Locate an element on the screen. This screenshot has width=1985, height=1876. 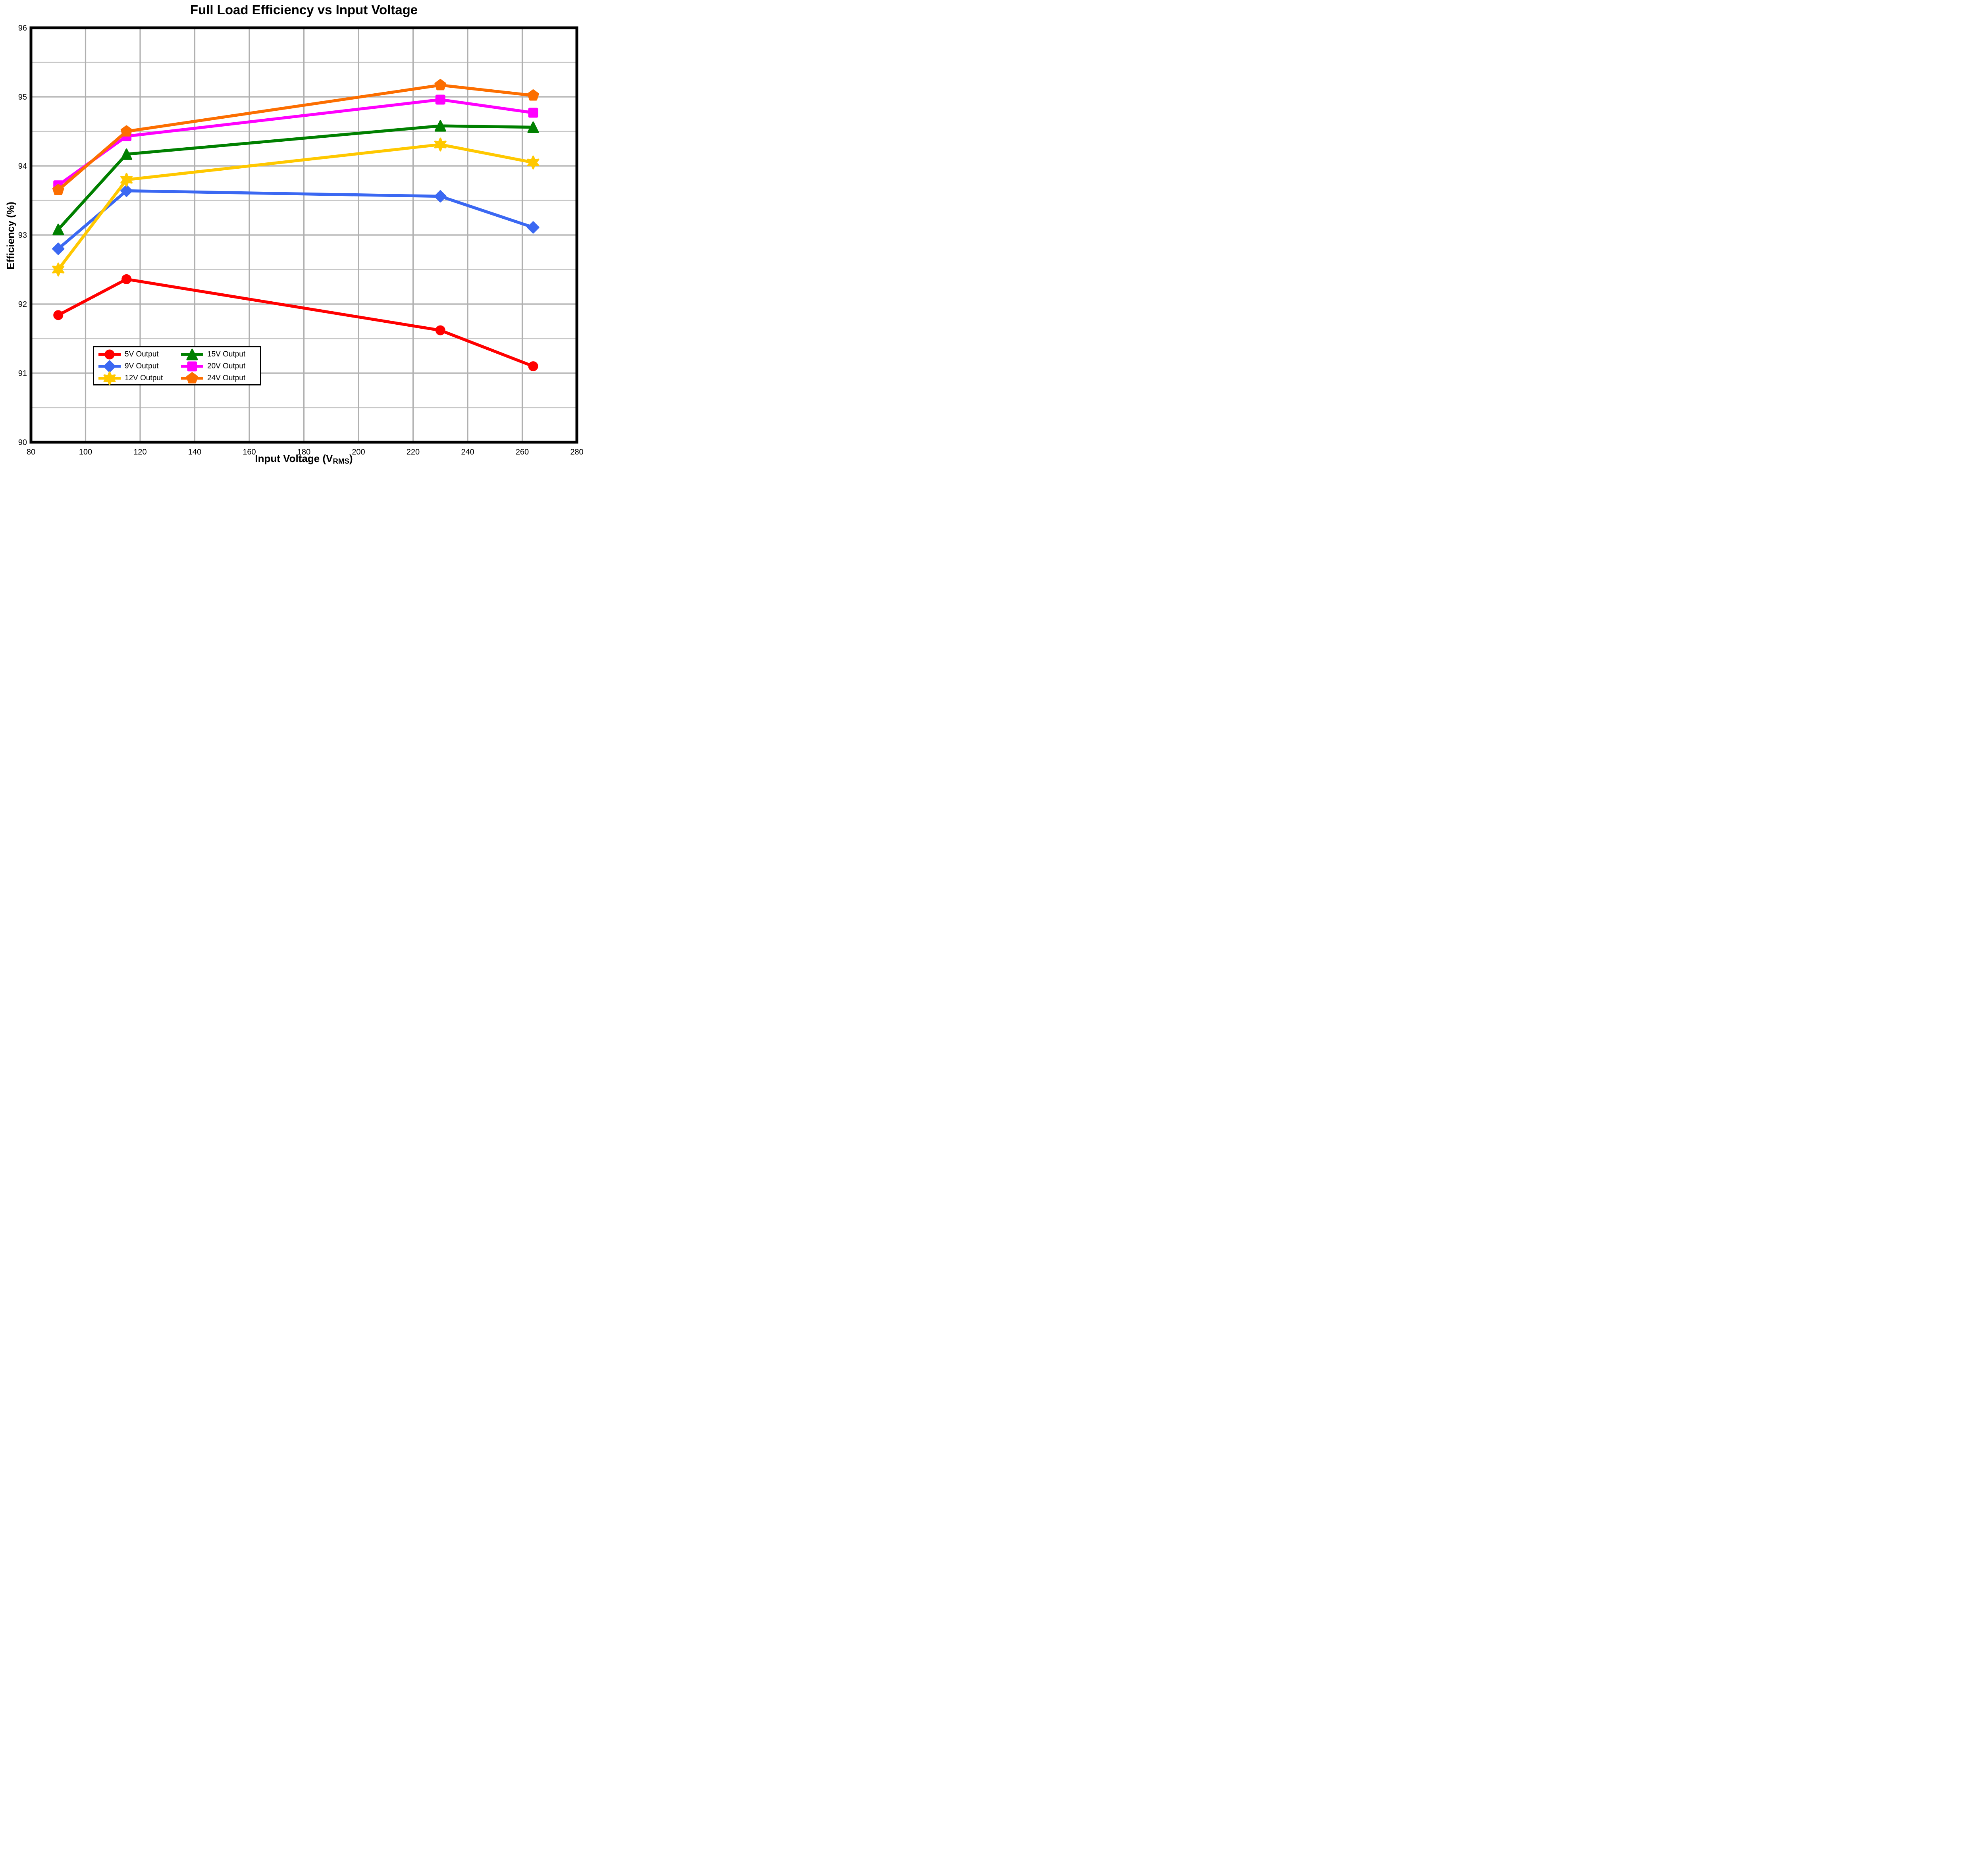
y-tick-label-92: 92 is located at coordinates (22, 305).